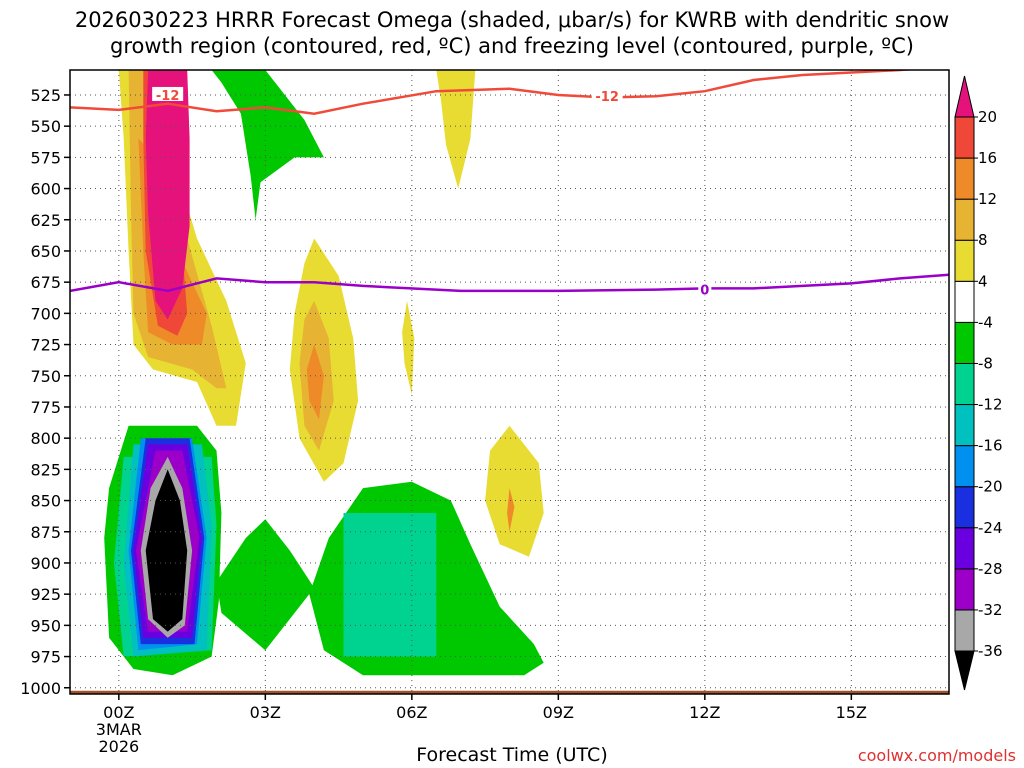 The width and height of the screenshot is (1024, 768). What do you see at coordinates (936, 755) in the screenshot?
I see `source-credit: coolwx.com/models` at bounding box center [936, 755].